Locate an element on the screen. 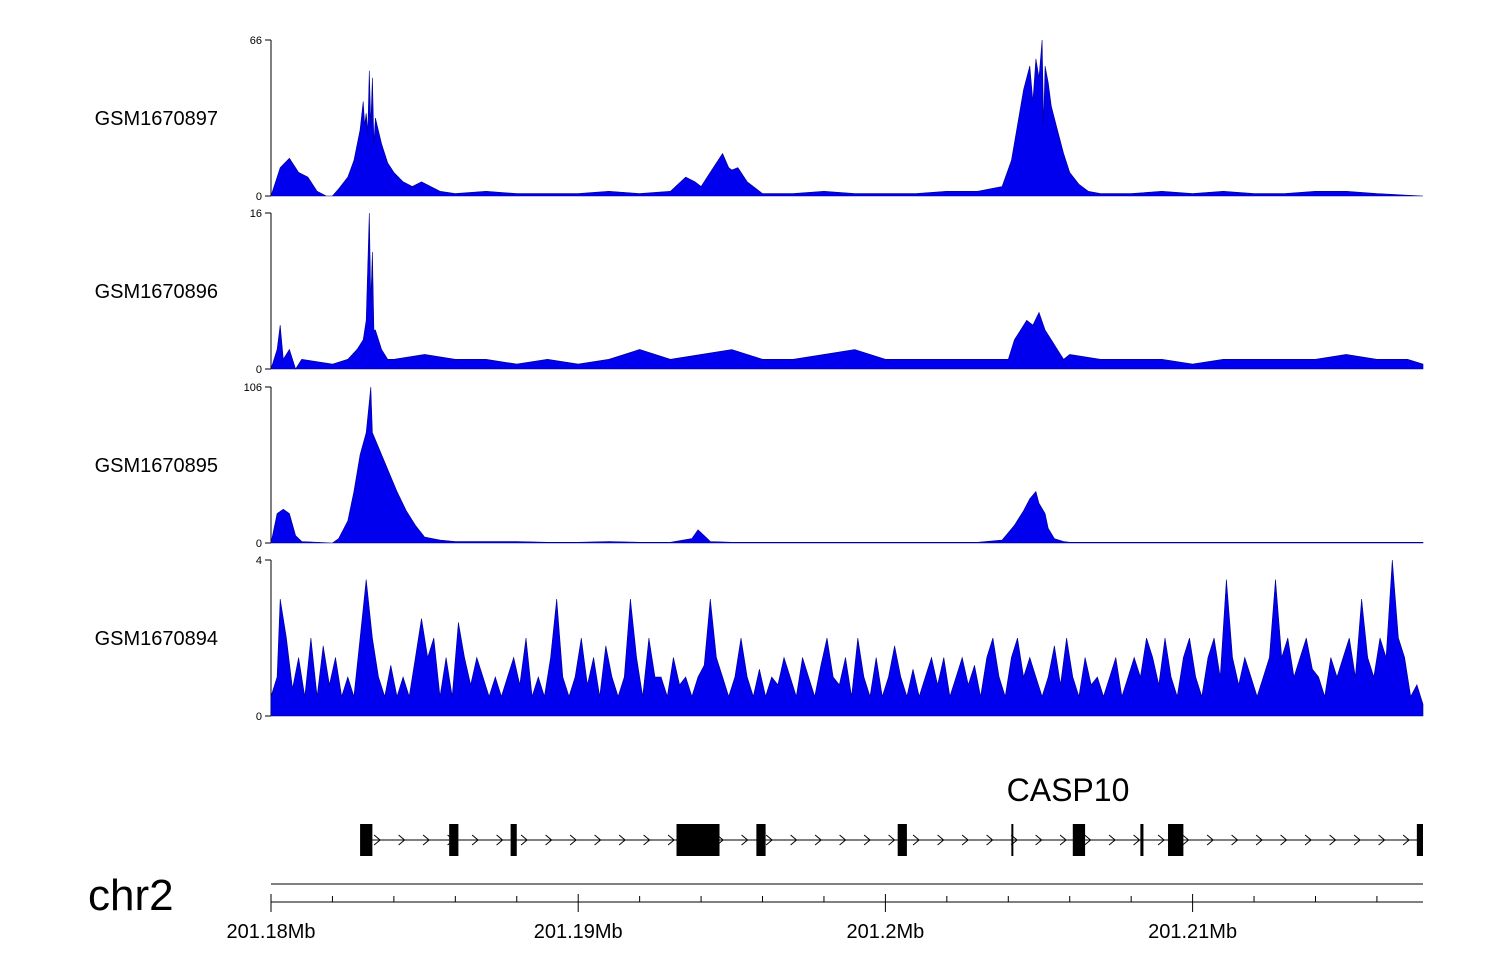  track-label: GSM1670897 is located at coordinates (156, 119).